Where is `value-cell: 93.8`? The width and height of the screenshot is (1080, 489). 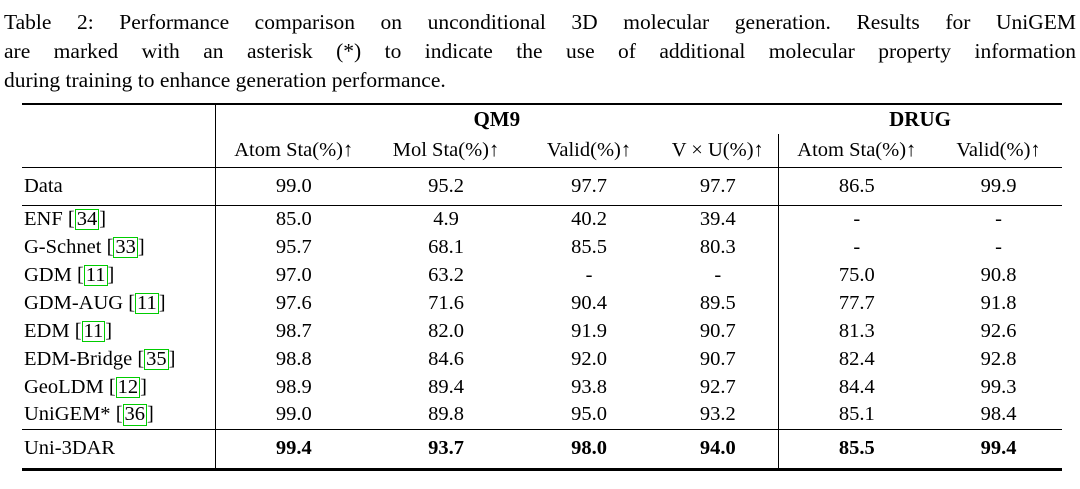 value-cell: 93.8 is located at coordinates (589, 386).